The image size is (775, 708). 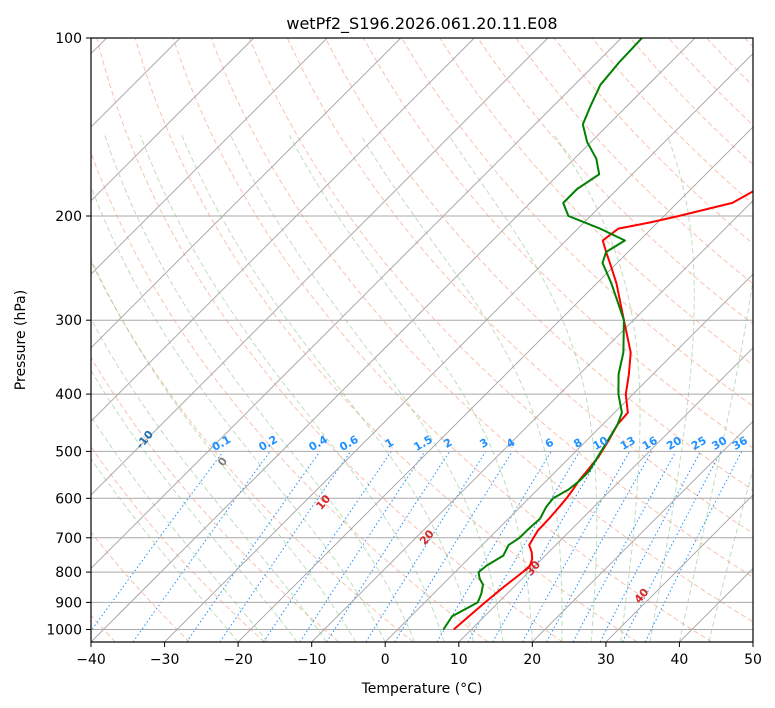 What do you see at coordinates (650, 443) in the screenshot?
I see `mixing-ratio-label: 16` at bounding box center [650, 443].